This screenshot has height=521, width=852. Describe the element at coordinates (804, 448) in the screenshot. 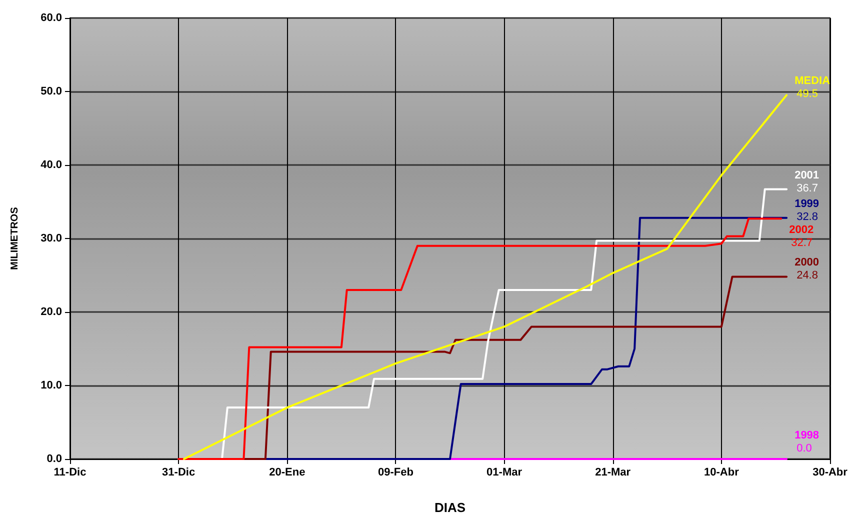

I see `data-label: 0.0` at that location.